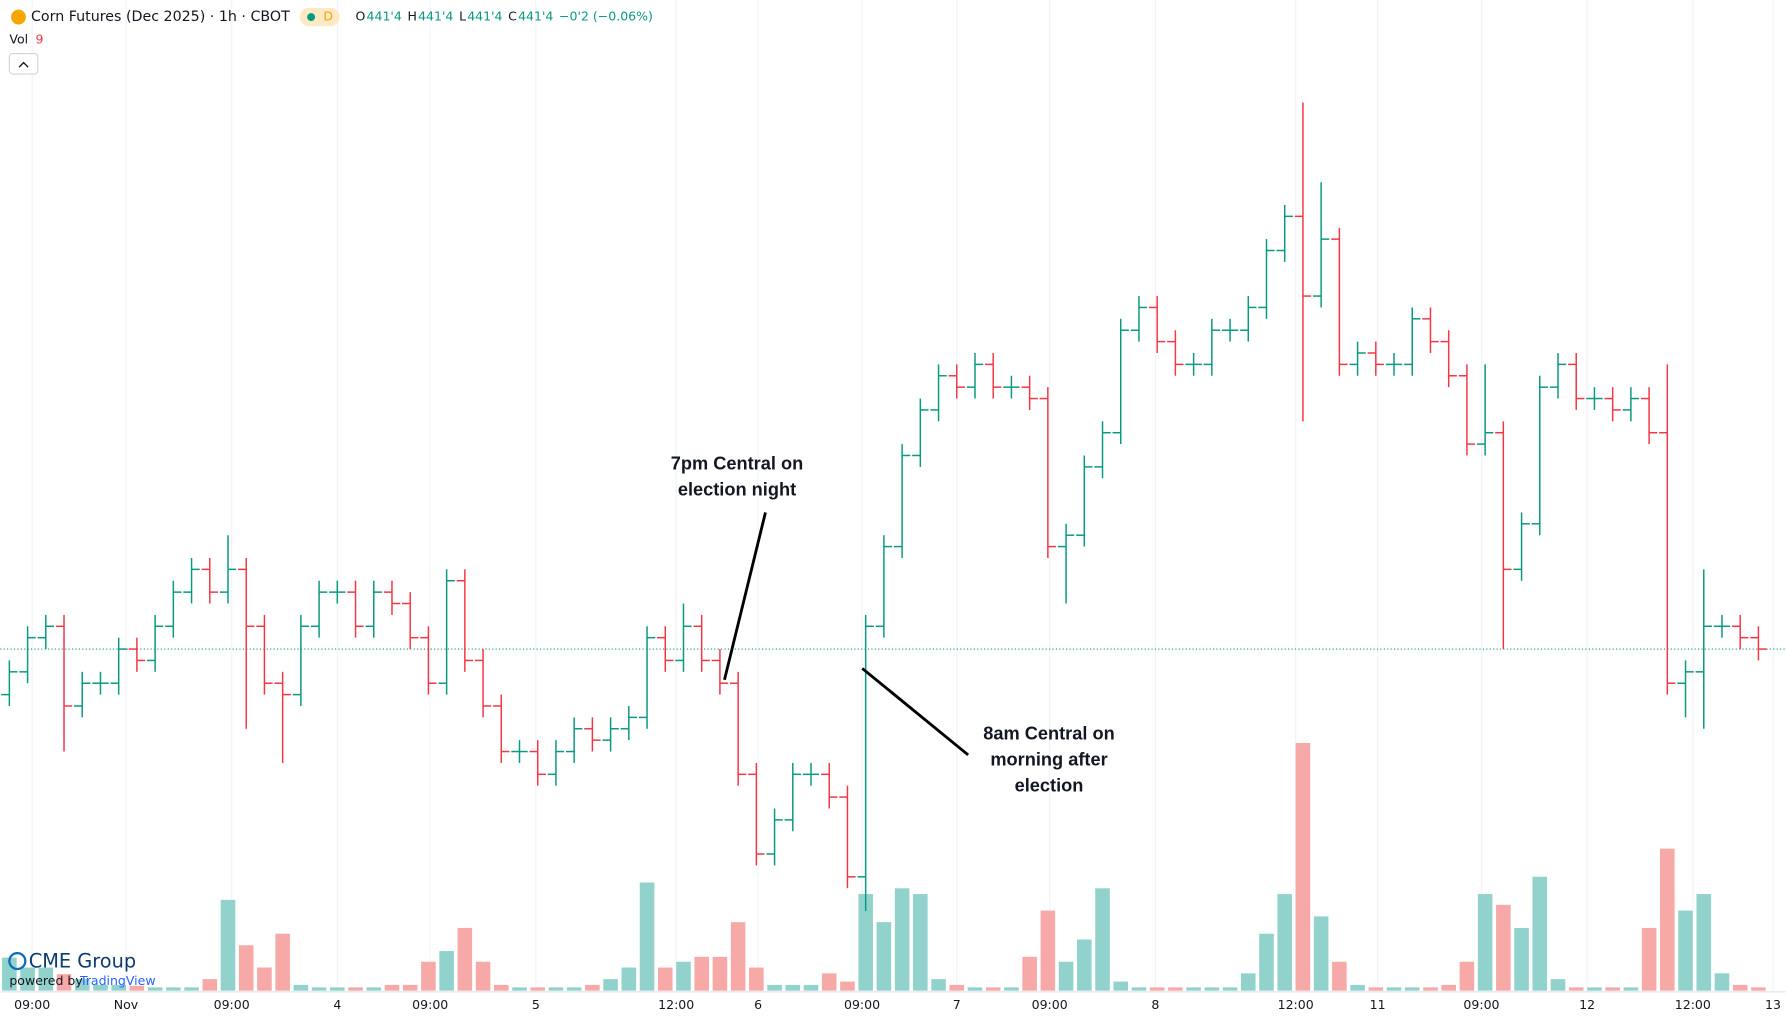 Image resolution: width=1786 pixels, height=1018 pixels. I want to click on annotation: 8am Central on, so click(1049, 733).